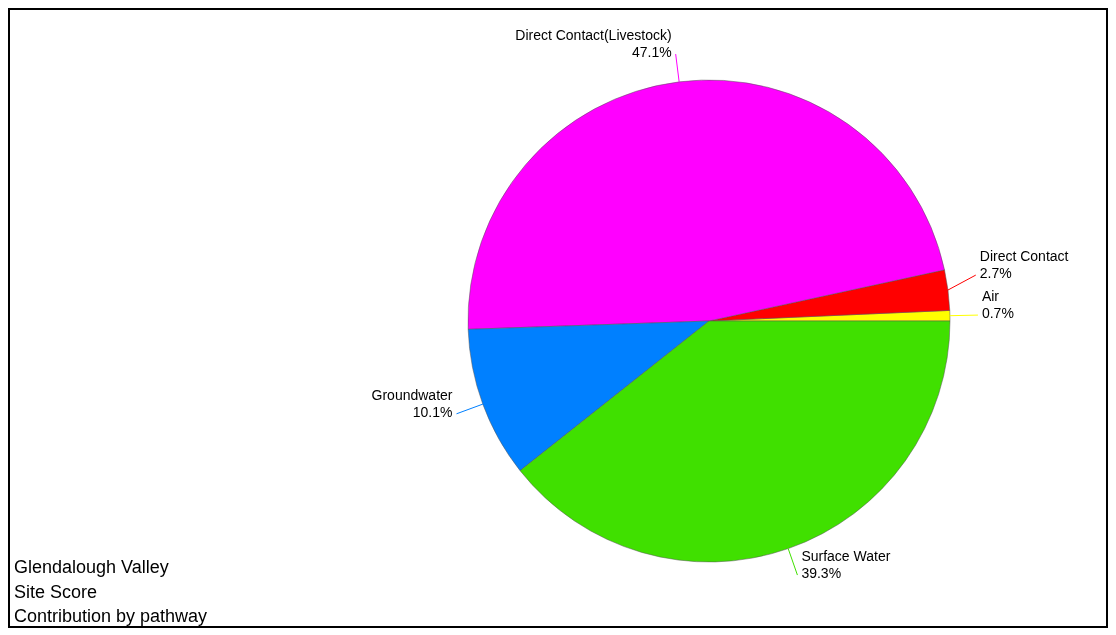  Describe the element at coordinates (111, 616) in the screenshot. I see `text: Contribution by pathway` at that location.